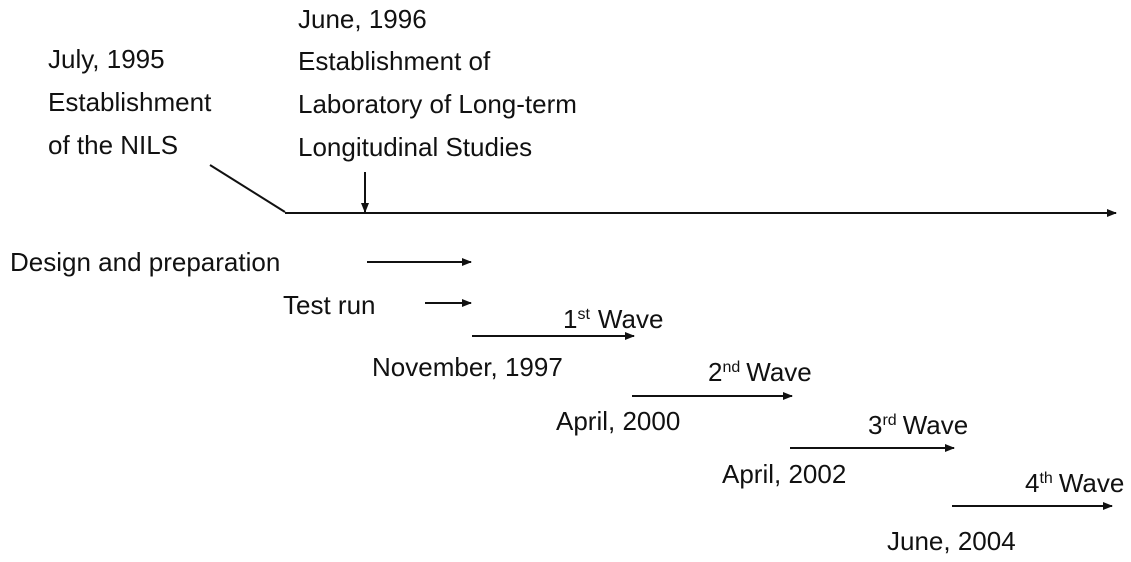 This screenshot has width=1131, height=562. I want to click on phase-label: Test run, so click(329, 305).